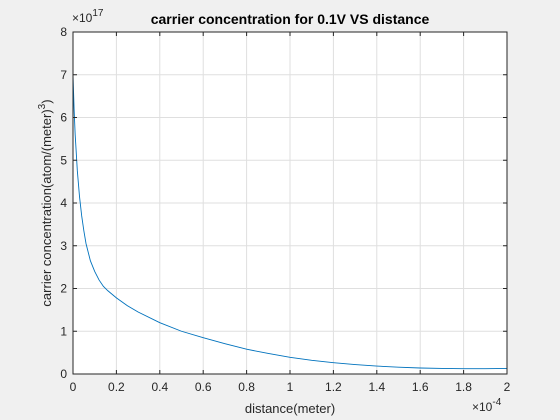 Image resolution: width=560 pixels, height=420 pixels. I want to click on x-tick-label: 1, so click(290, 387).